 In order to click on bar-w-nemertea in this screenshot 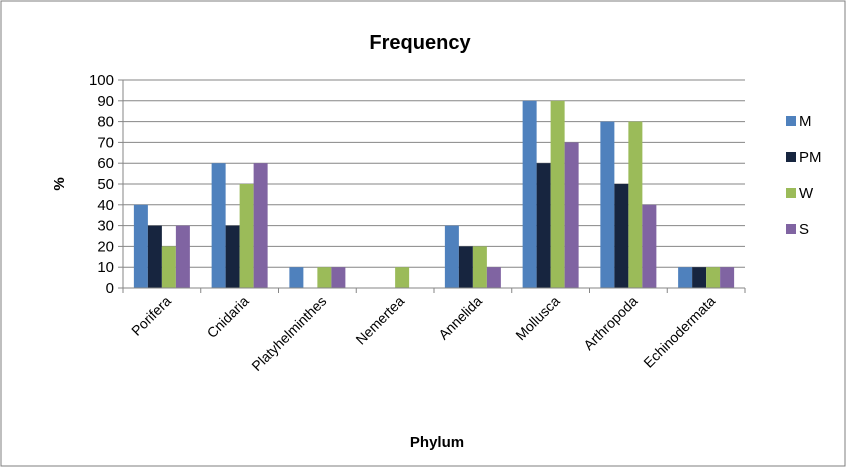, I will do `click(402, 277)`.